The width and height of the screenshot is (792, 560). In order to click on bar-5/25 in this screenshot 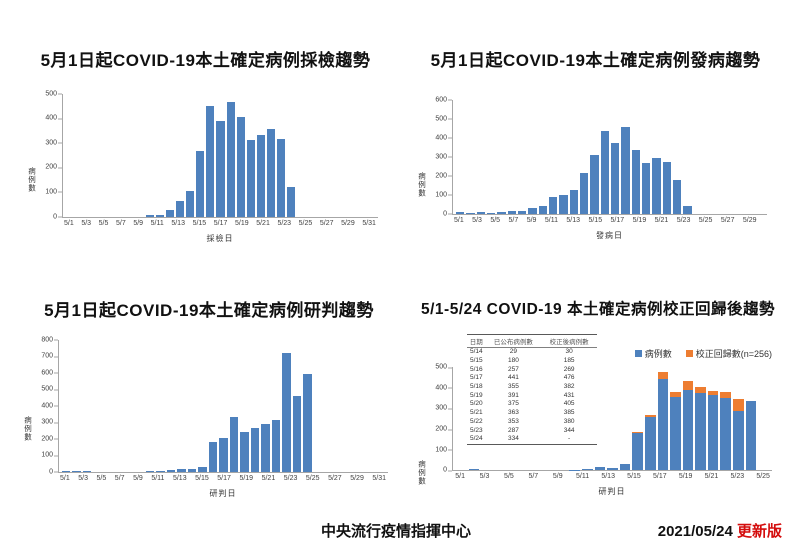, I will do `click(311, 155)`.